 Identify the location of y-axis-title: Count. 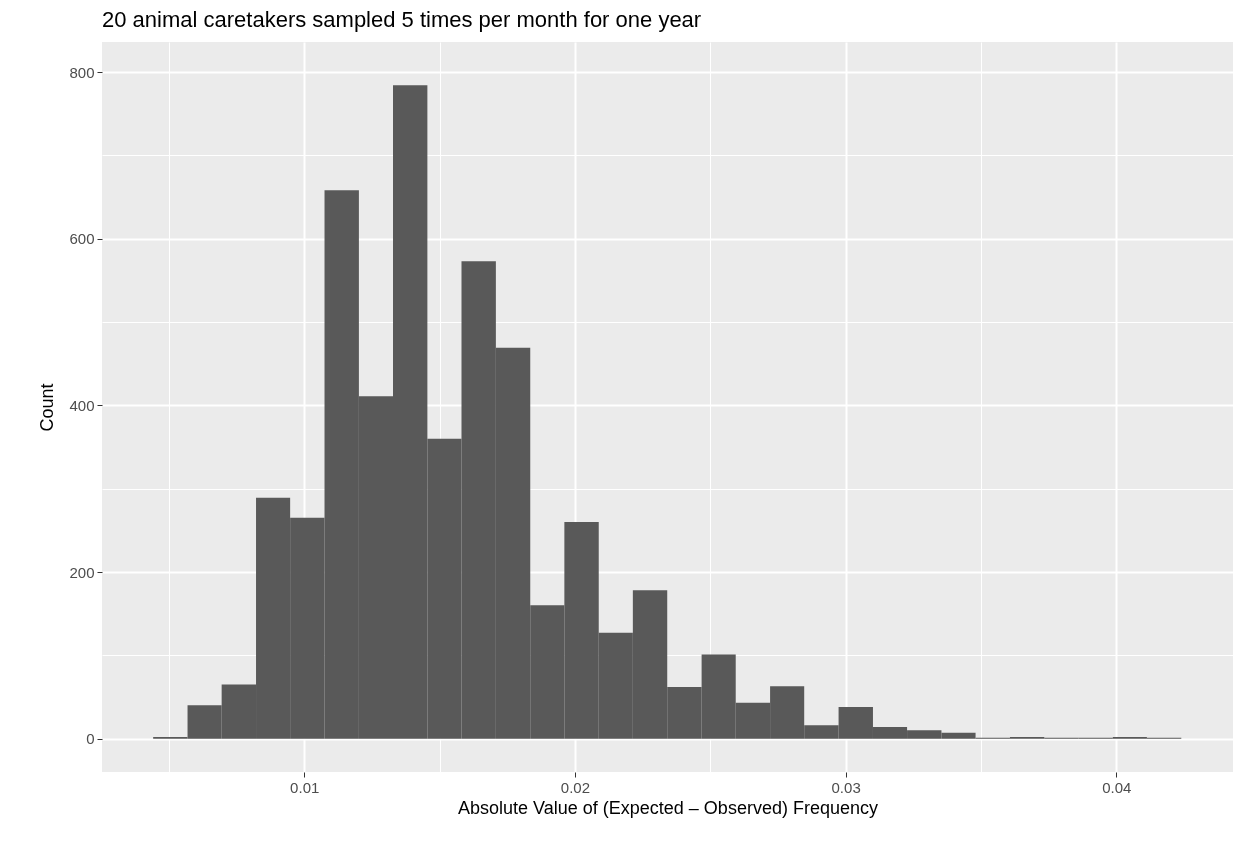
(47, 407).